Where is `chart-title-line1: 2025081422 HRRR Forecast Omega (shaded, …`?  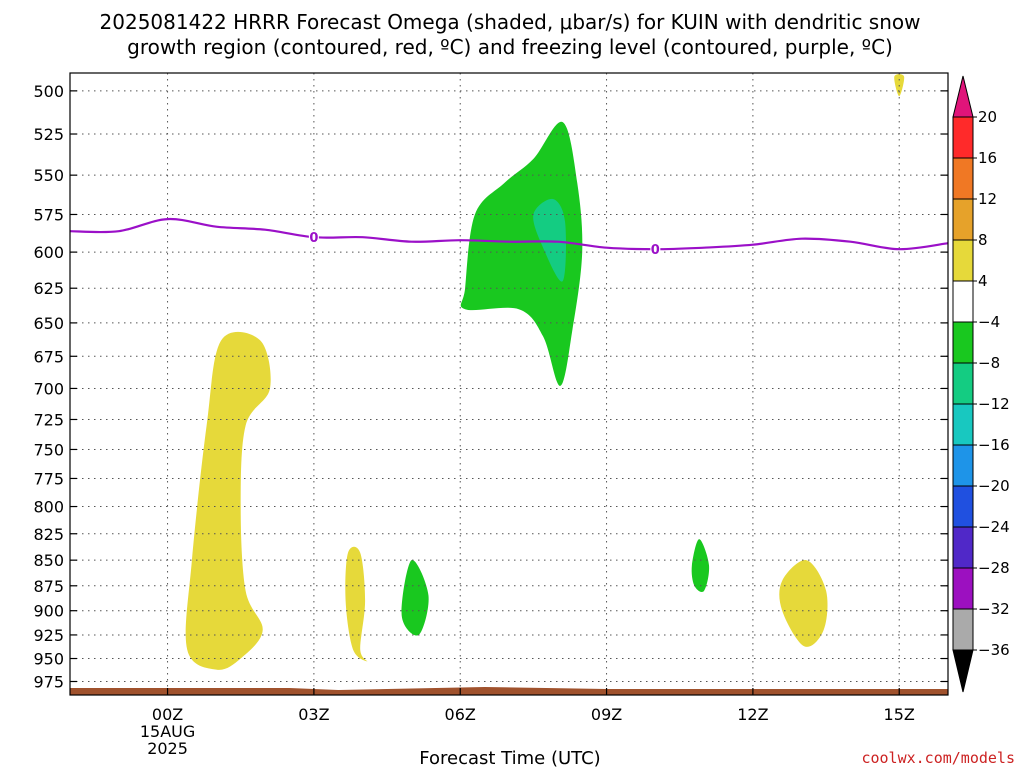 chart-title-line1: 2025081422 HRRR Forecast Omega (shaded, … is located at coordinates (510, 22).